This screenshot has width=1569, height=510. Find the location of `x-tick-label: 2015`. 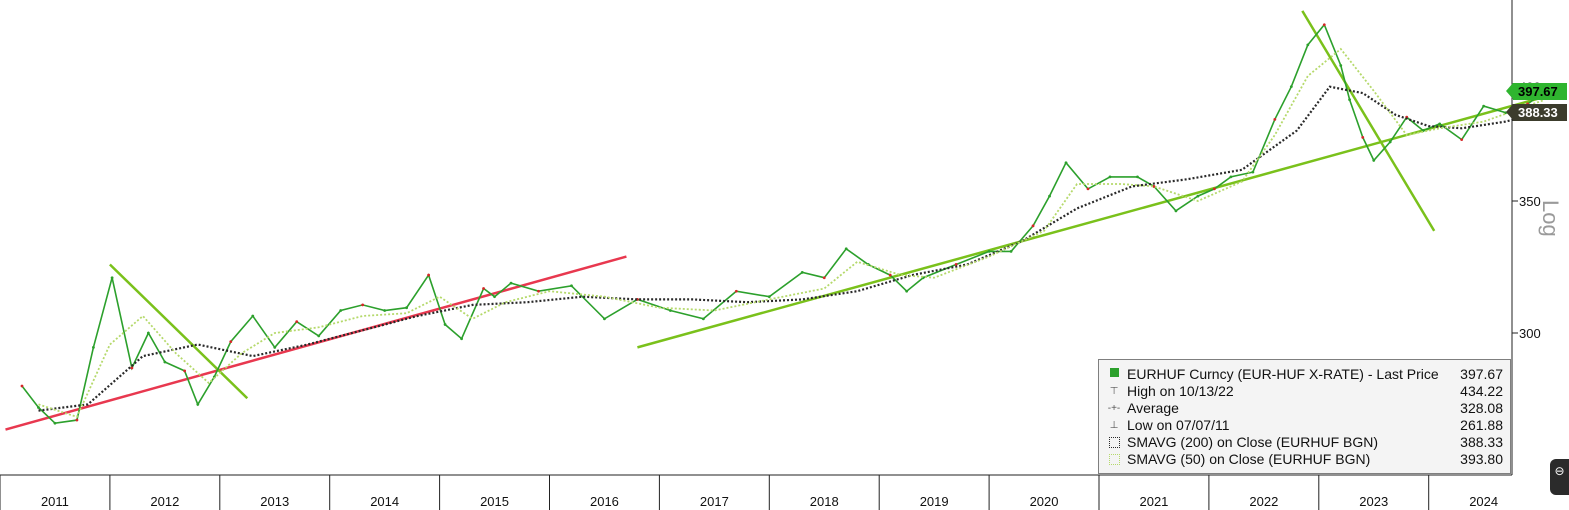

x-tick-label: 2015 is located at coordinates (494, 501).